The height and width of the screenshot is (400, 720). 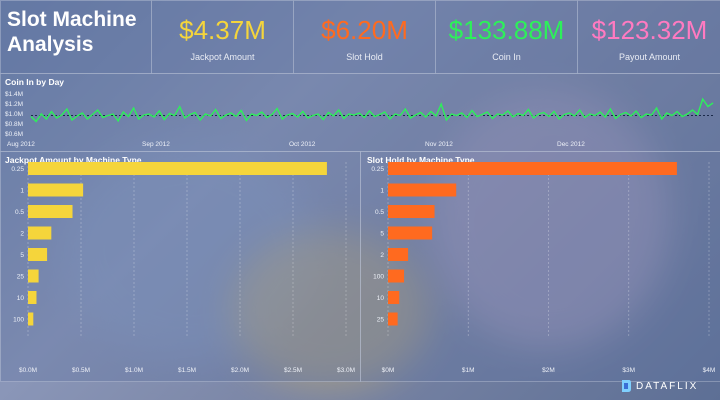 I want to click on kpi-card-slot-hold: $6.20M Slot Hold, so click(x=364, y=37).